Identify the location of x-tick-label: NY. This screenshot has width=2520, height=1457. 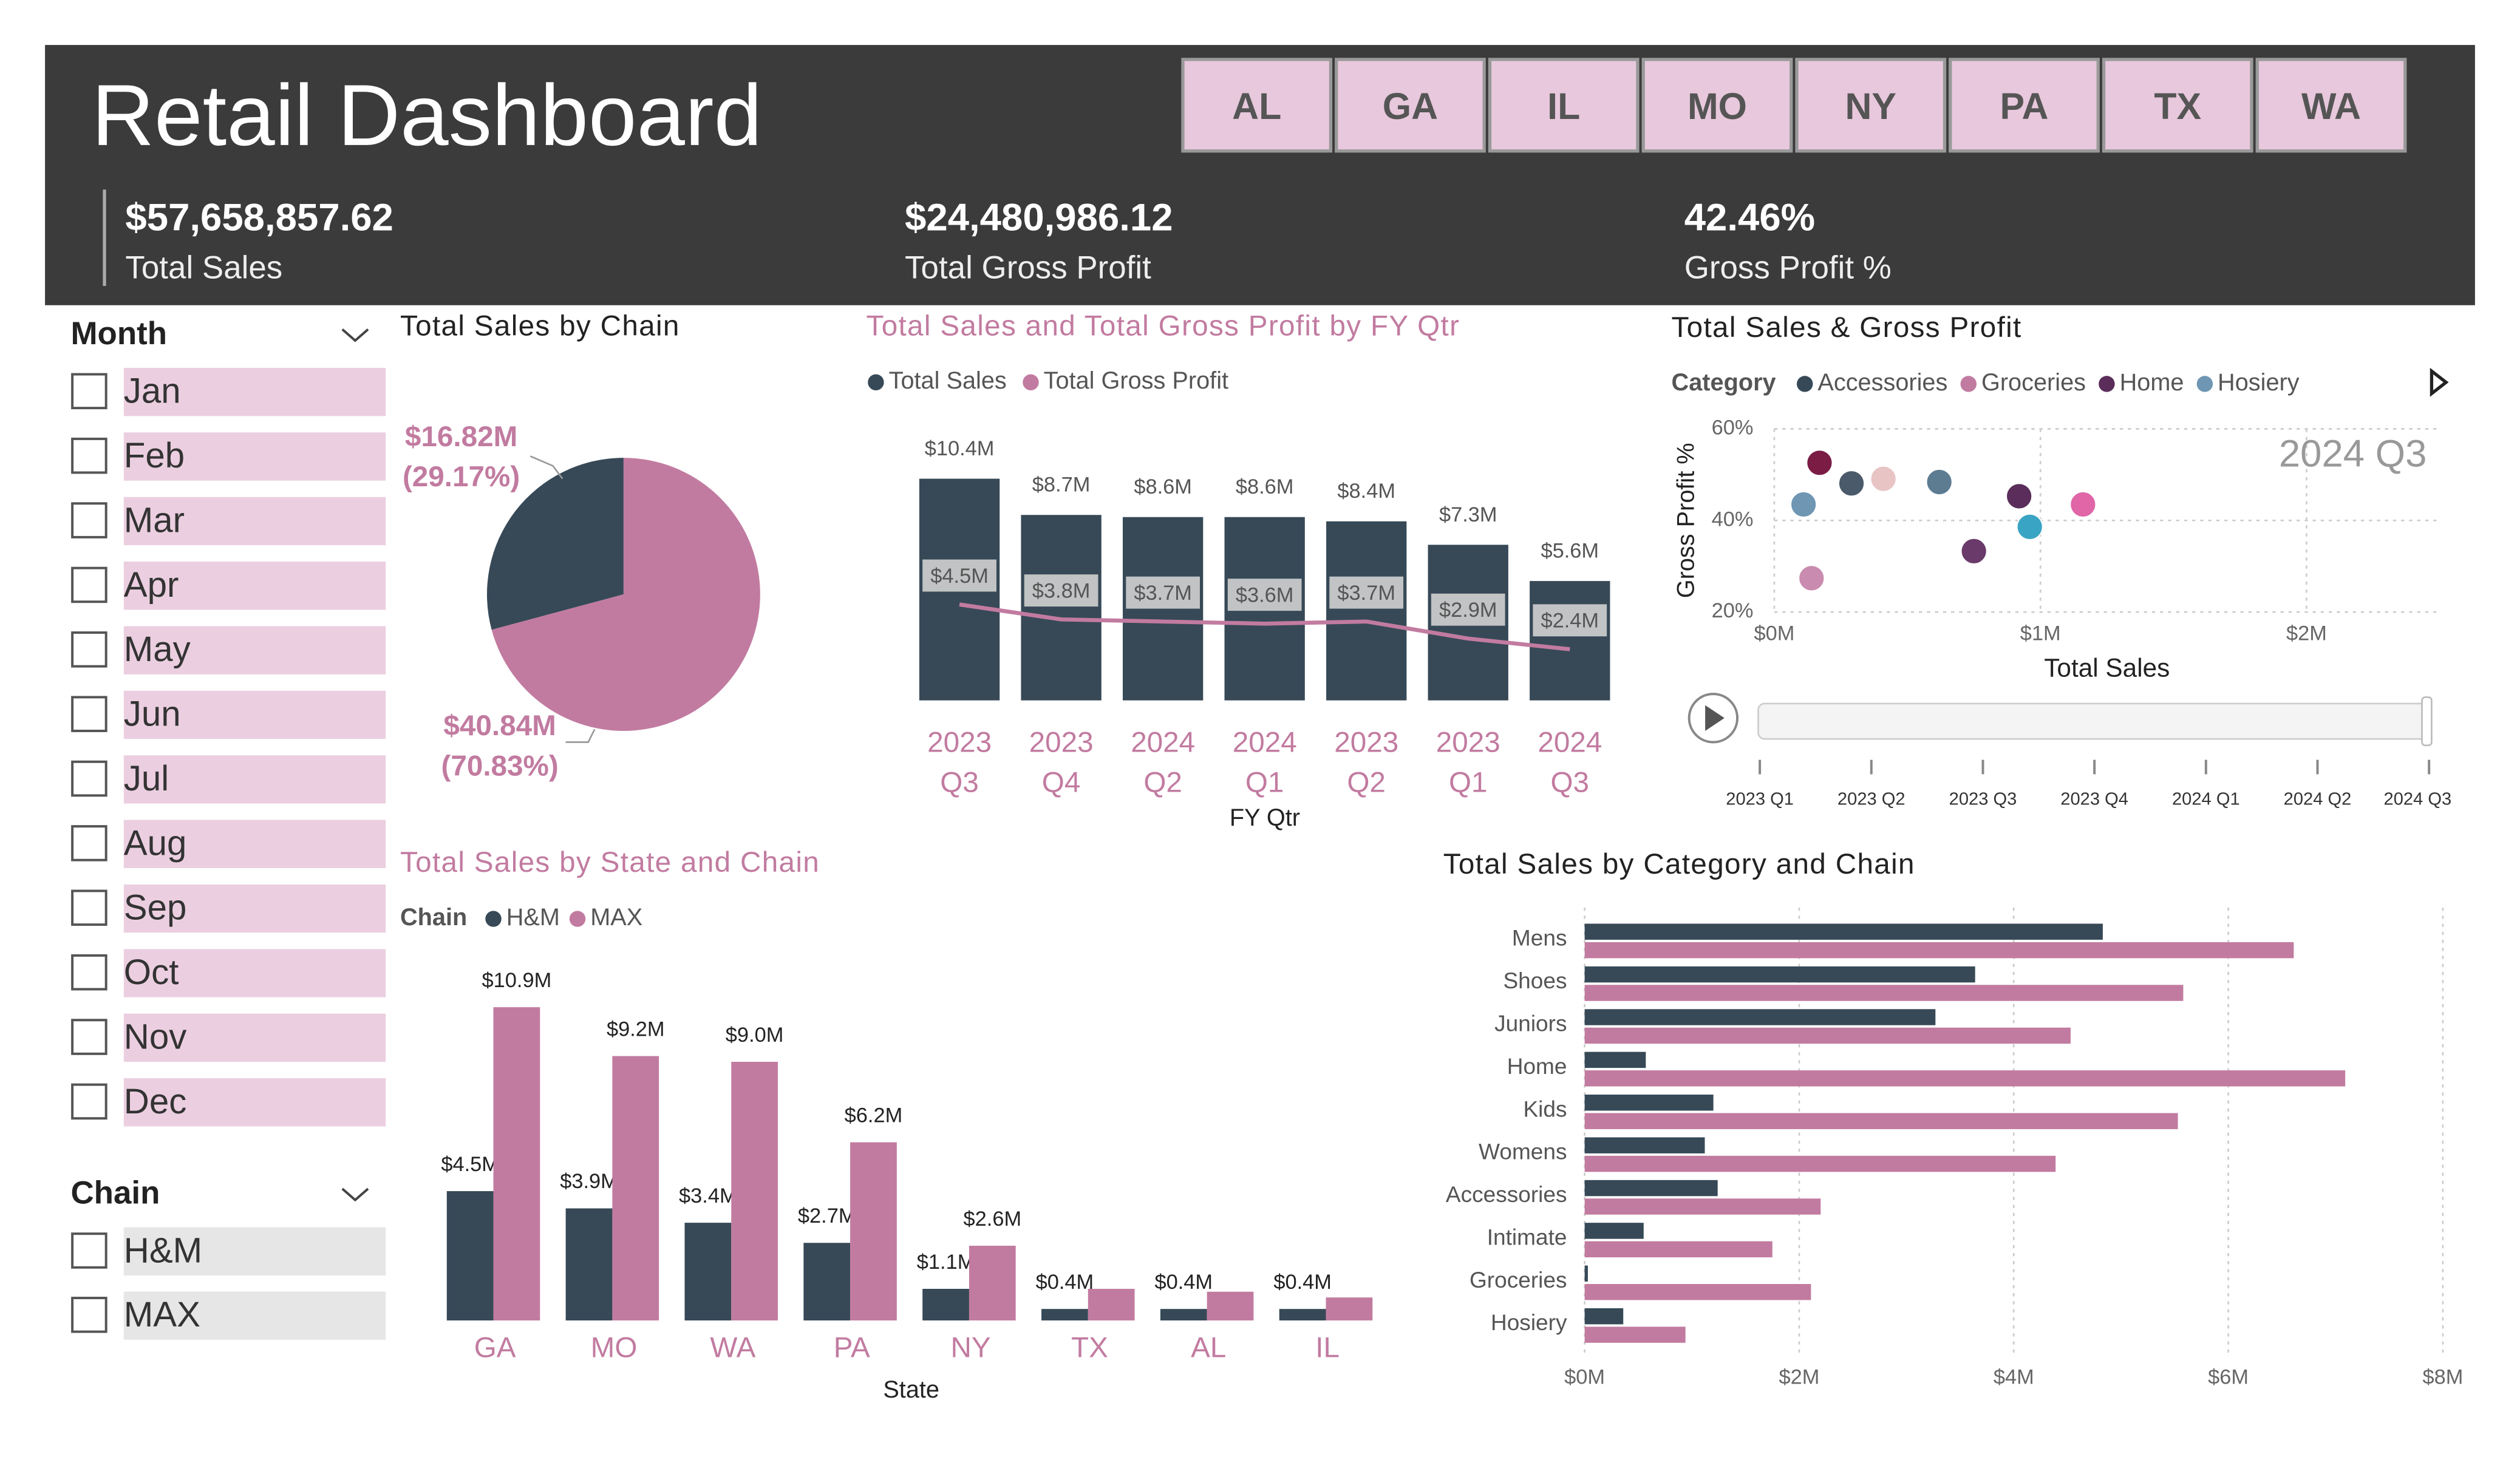
(971, 1347).